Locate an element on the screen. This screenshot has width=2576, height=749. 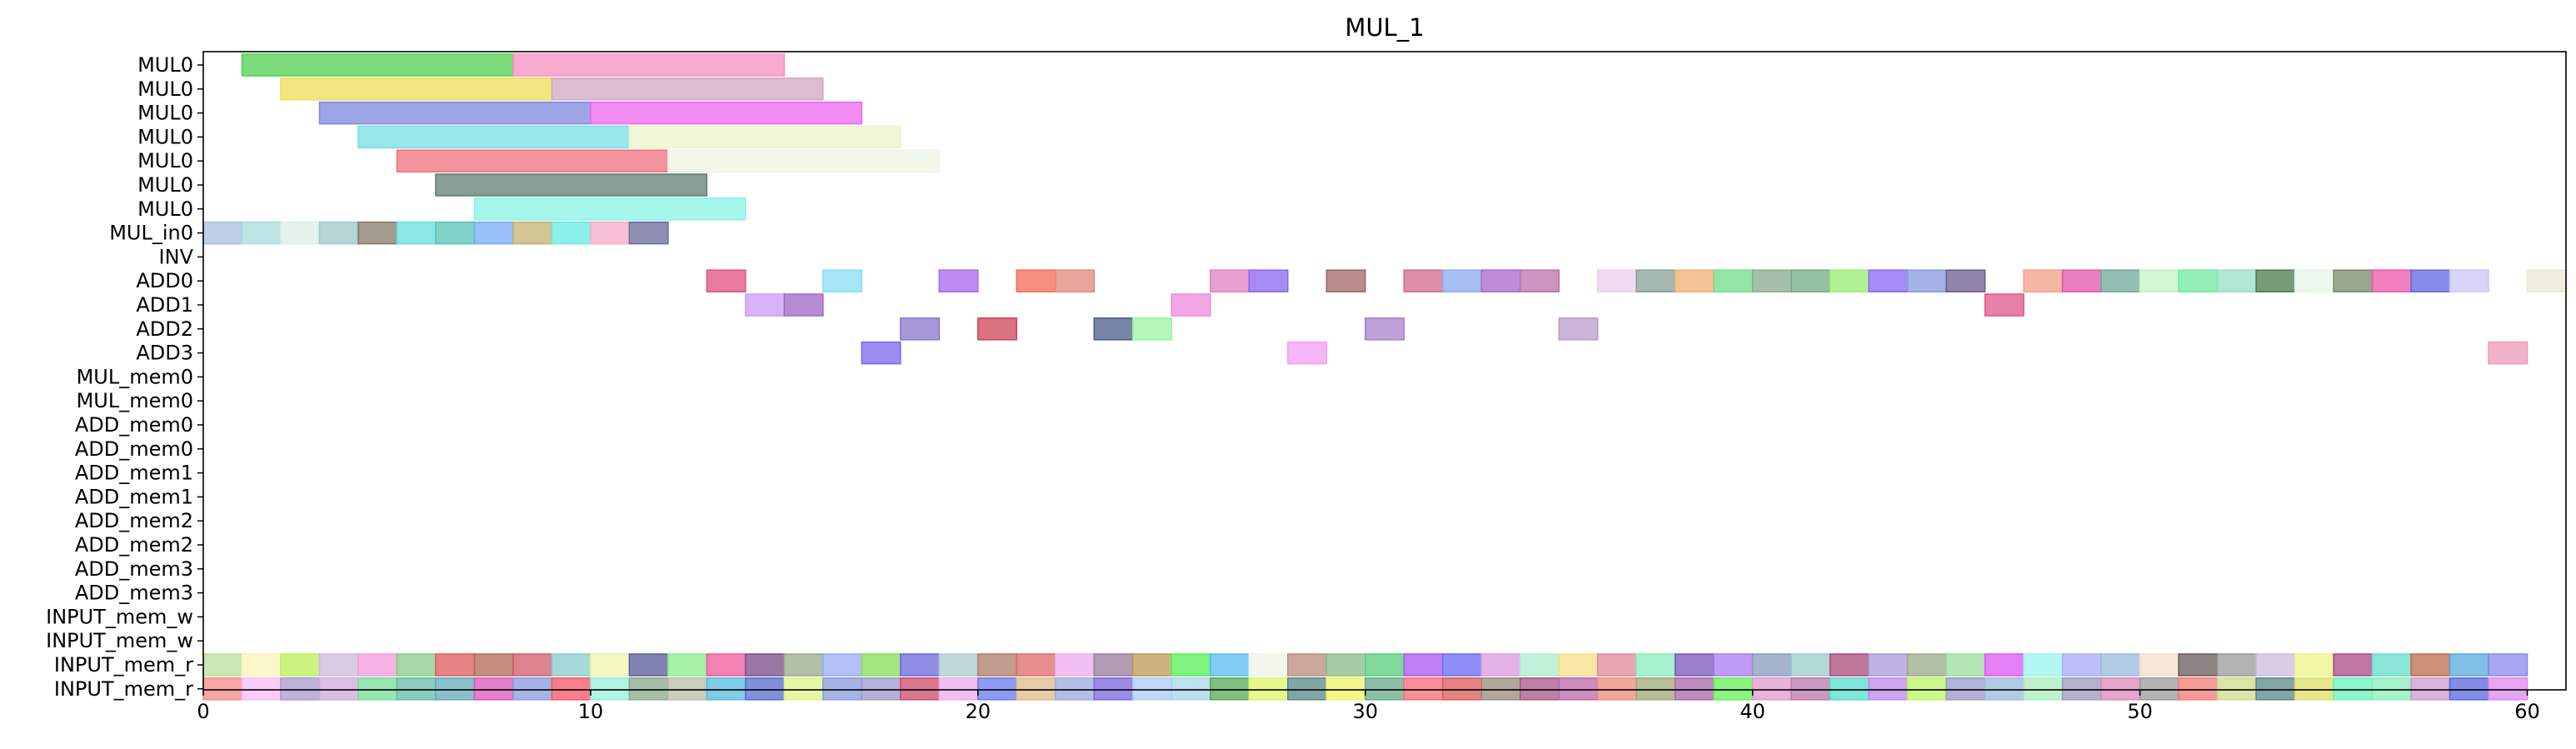
y-tick-label: MUL_in0 is located at coordinates (151, 233).